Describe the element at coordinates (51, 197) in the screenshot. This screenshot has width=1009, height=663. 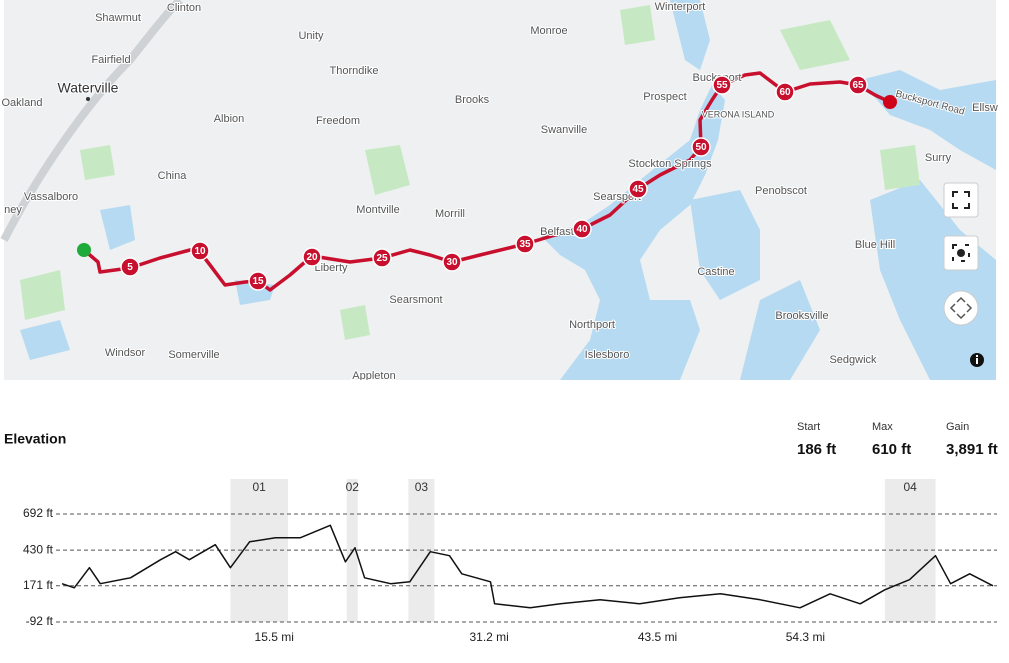
I see `place: Vassalboro` at that location.